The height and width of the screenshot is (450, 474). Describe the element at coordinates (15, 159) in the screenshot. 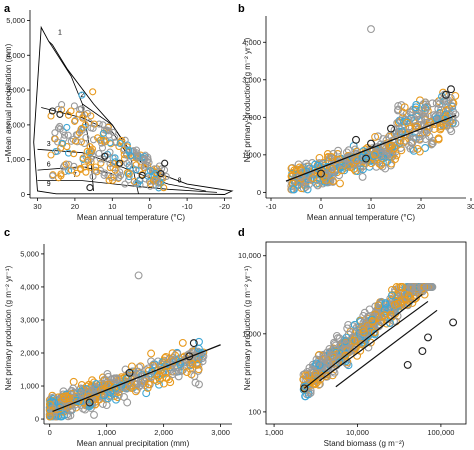

I see `panel-a-y-tick-label: 1,000` at that location.